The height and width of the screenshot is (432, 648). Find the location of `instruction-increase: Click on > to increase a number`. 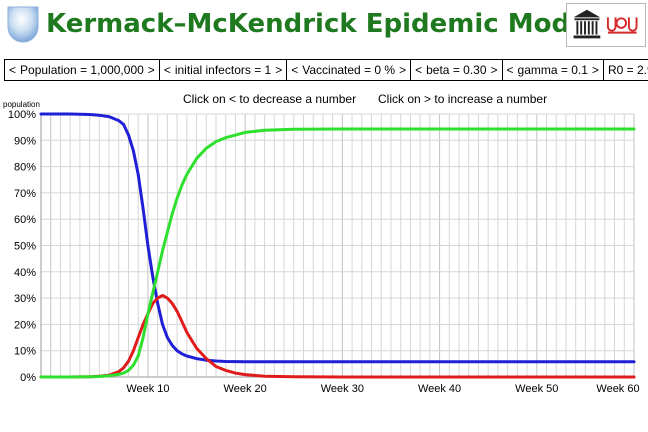

instruction-increase: Click on > to increase a number is located at coordinates (463, 99).